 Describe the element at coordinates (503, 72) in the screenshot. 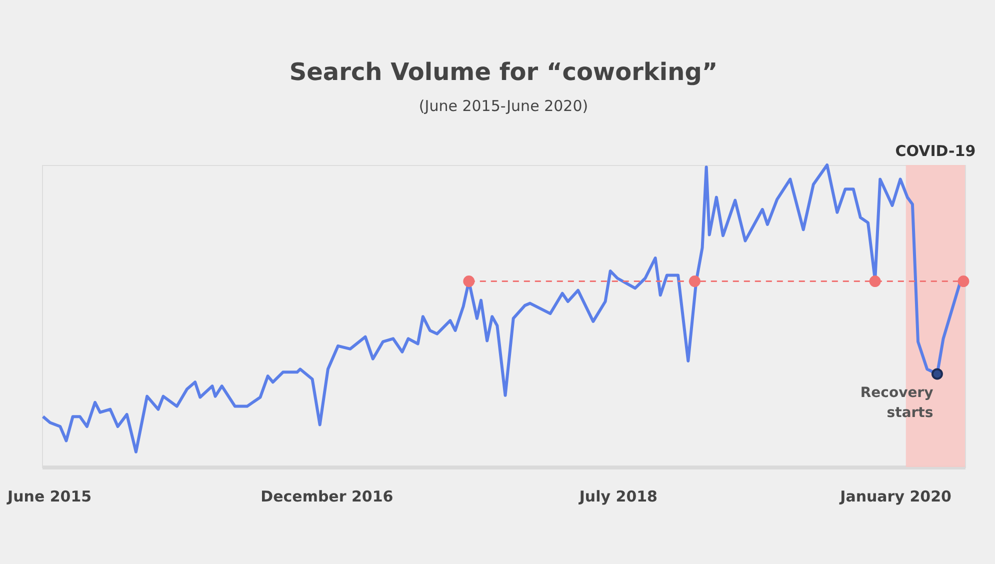

I see `chart-title: Search Volume for “coworking”` at that location.